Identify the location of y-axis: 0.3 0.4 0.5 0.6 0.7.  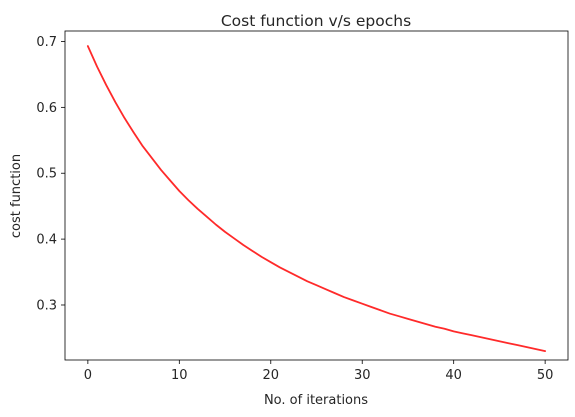
(50, 174).